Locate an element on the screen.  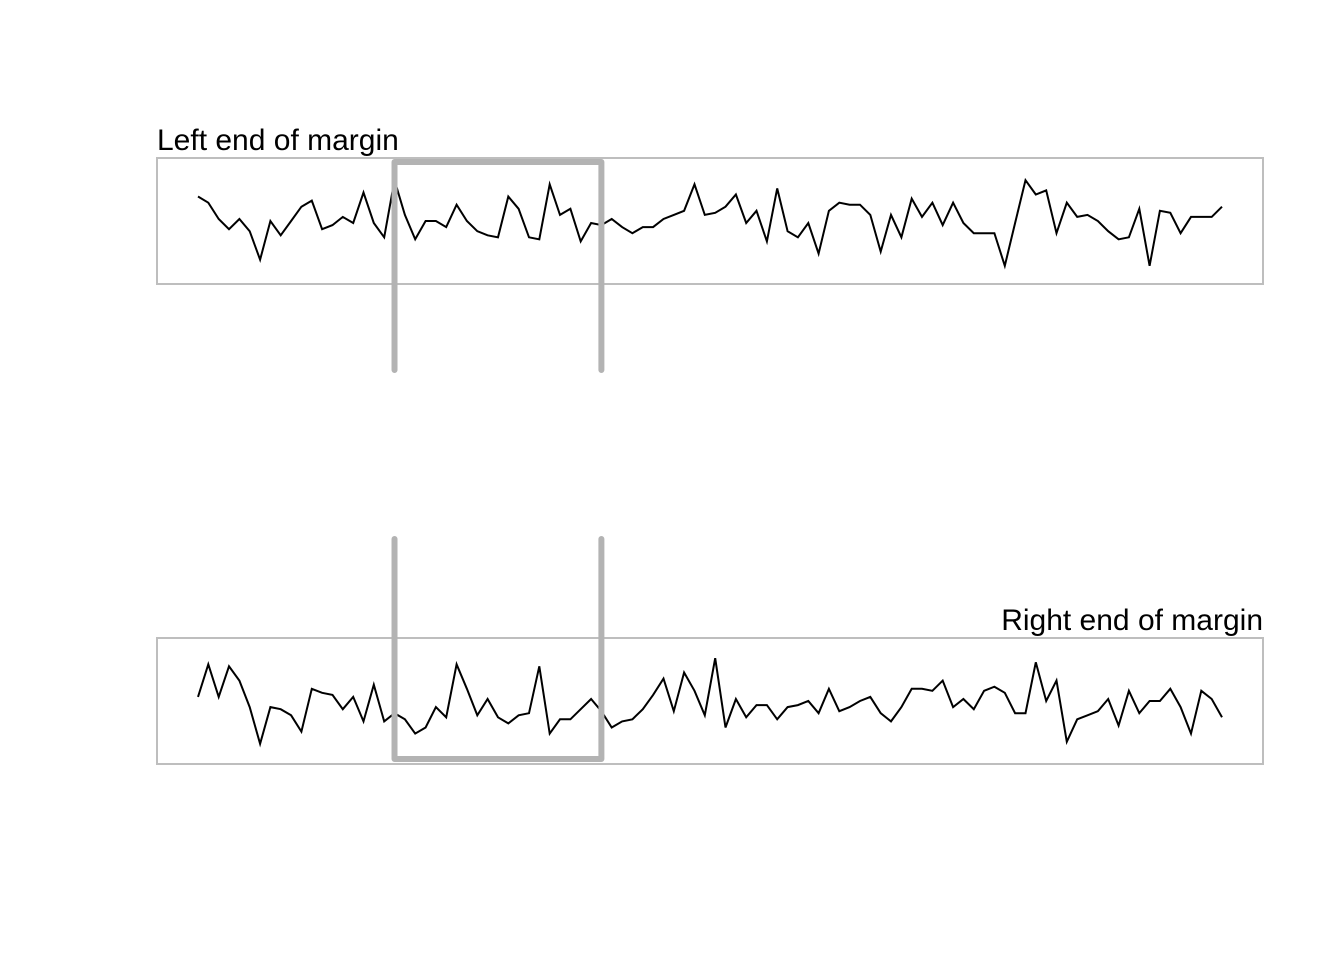
panel-frame-right is located at coordinates (710, 701).